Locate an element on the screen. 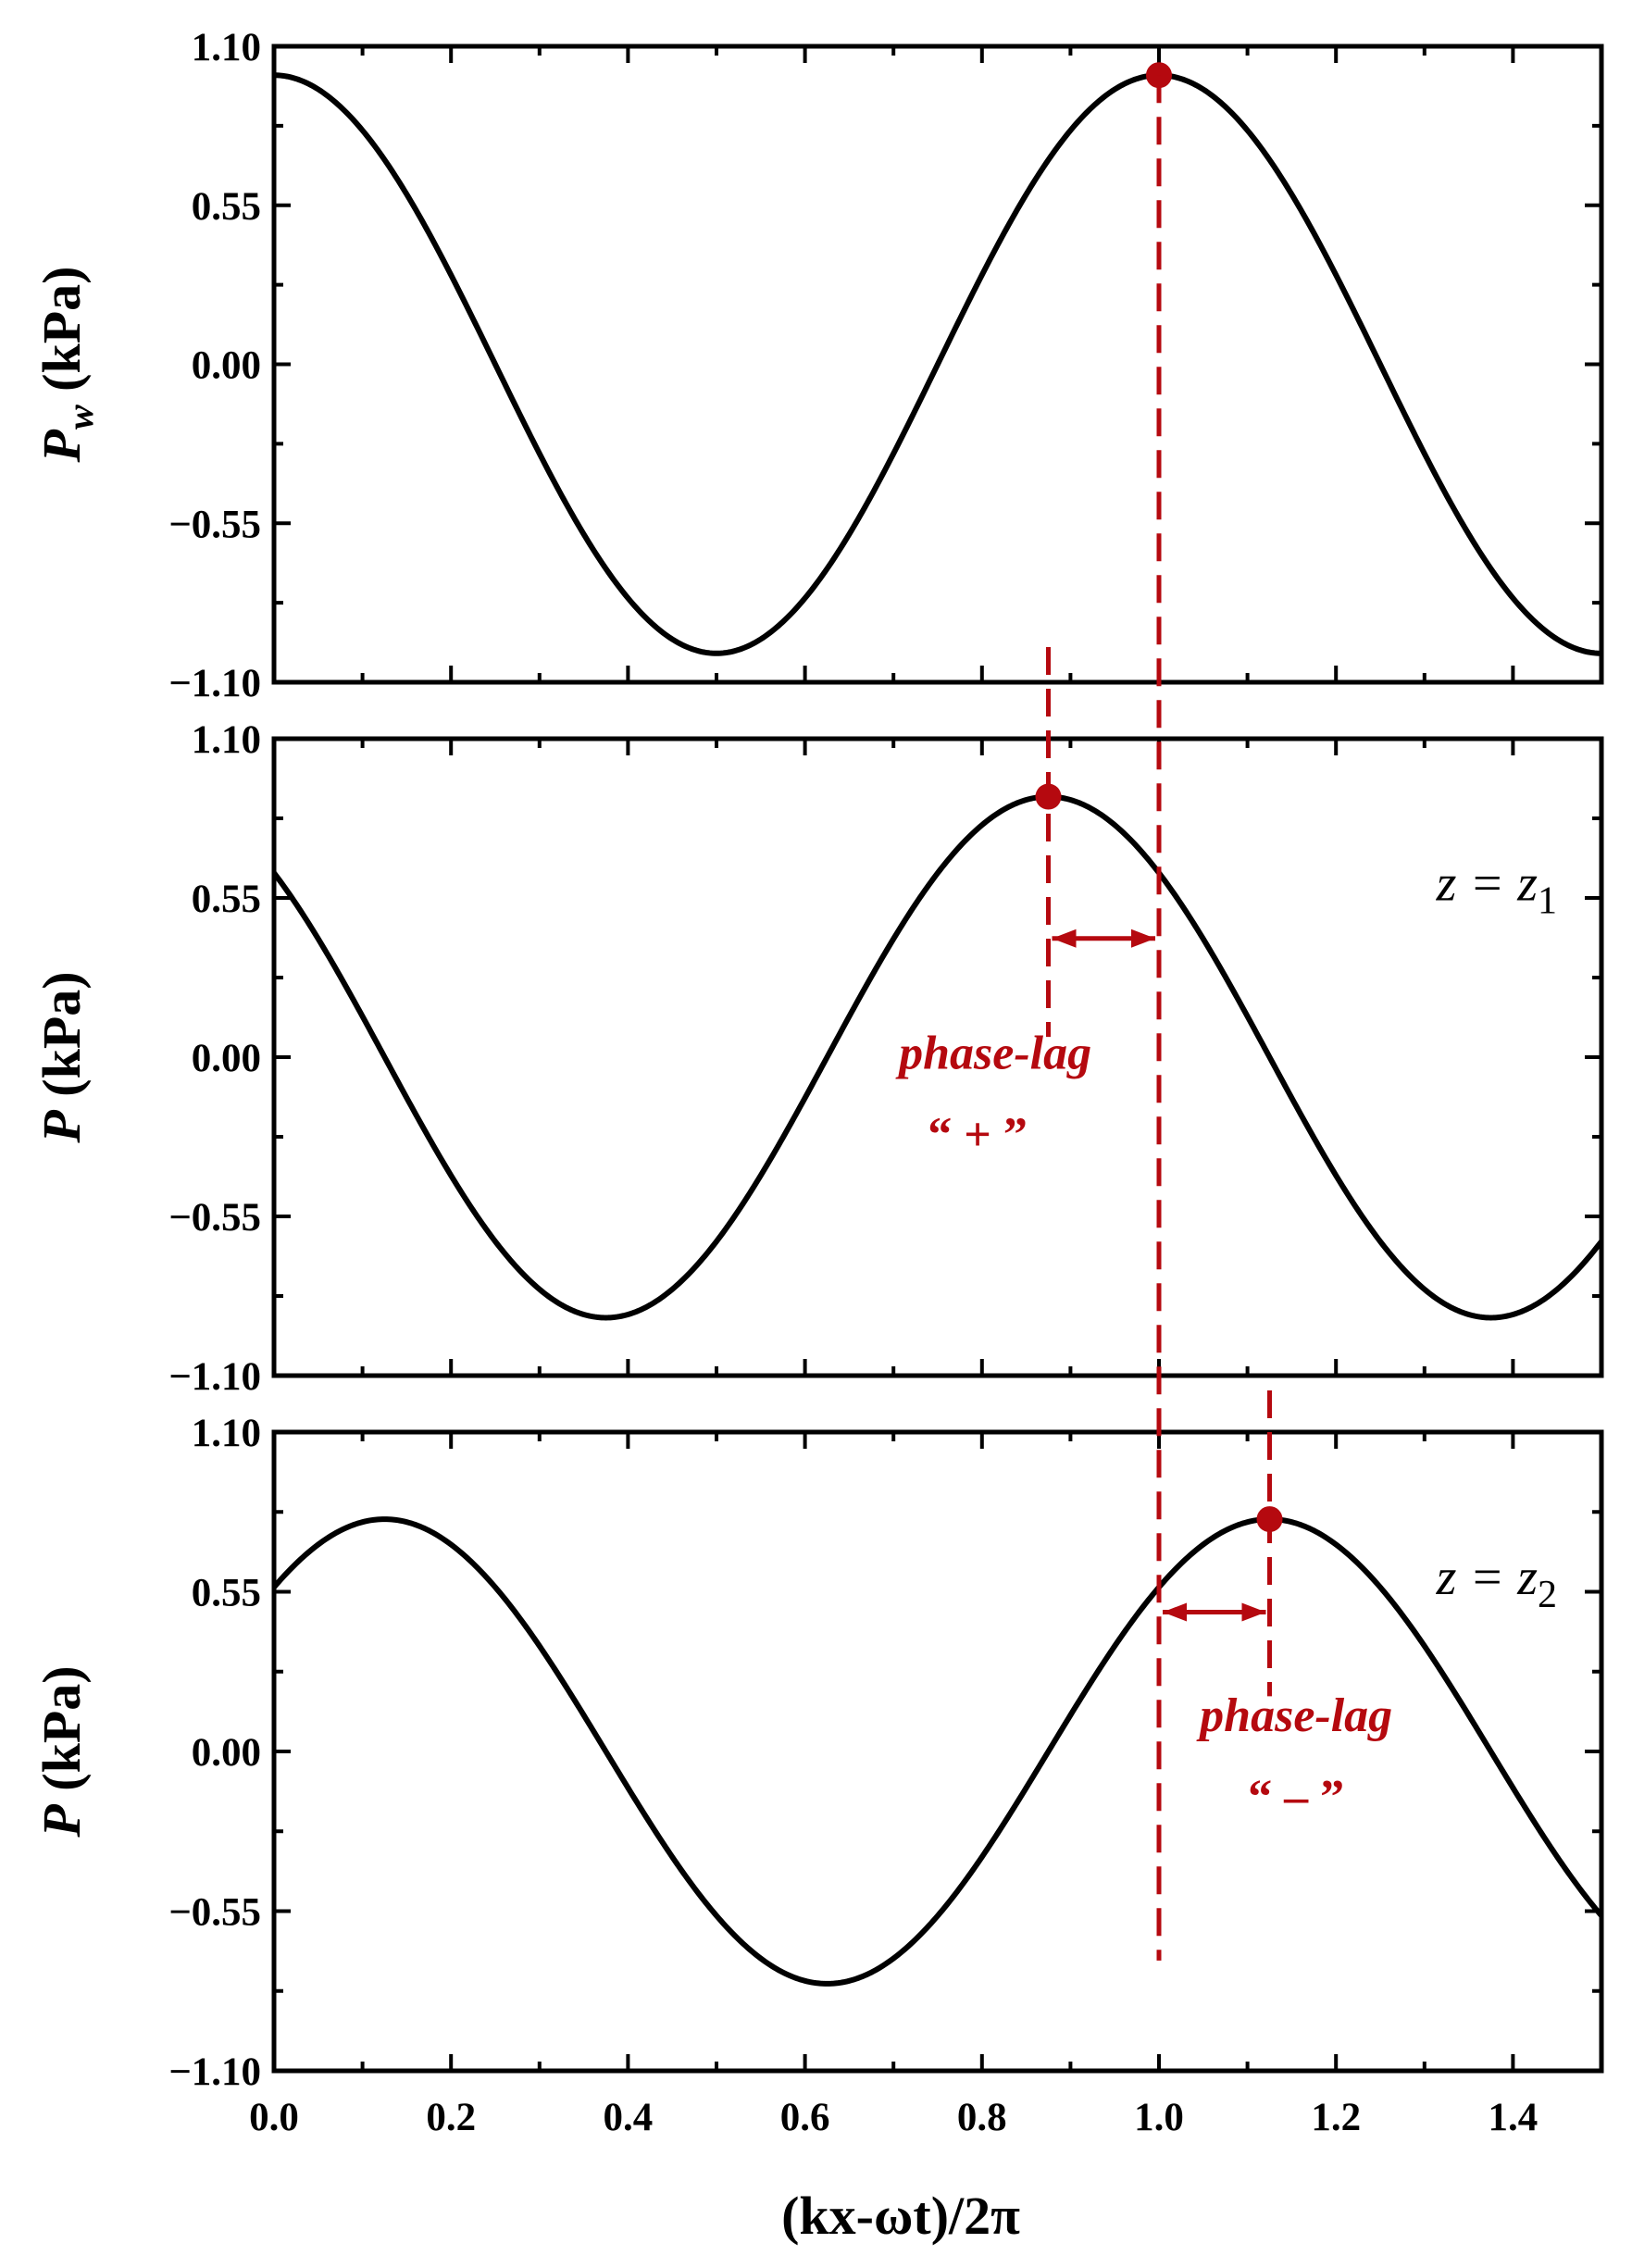 The height and width of the screenshot is (2268, 1632). depth-label: z = z2 is located at coordinates (1496, 1582).